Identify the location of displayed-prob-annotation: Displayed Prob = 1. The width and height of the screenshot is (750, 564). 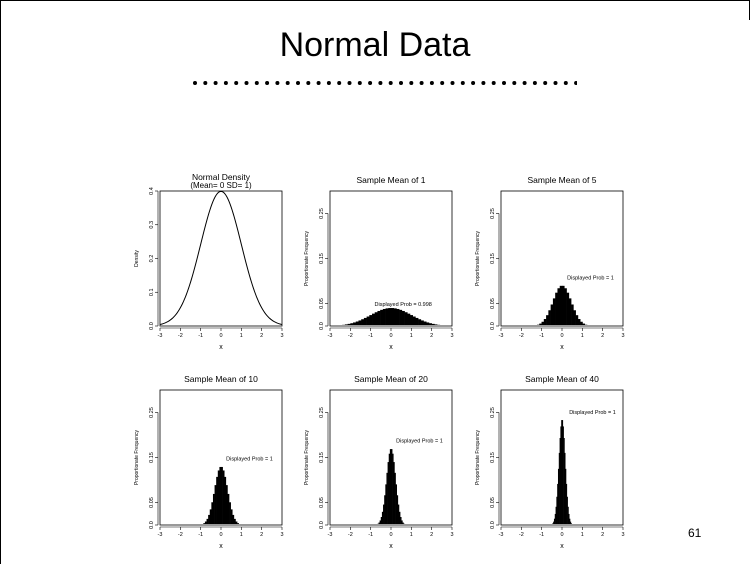
(249, 460).